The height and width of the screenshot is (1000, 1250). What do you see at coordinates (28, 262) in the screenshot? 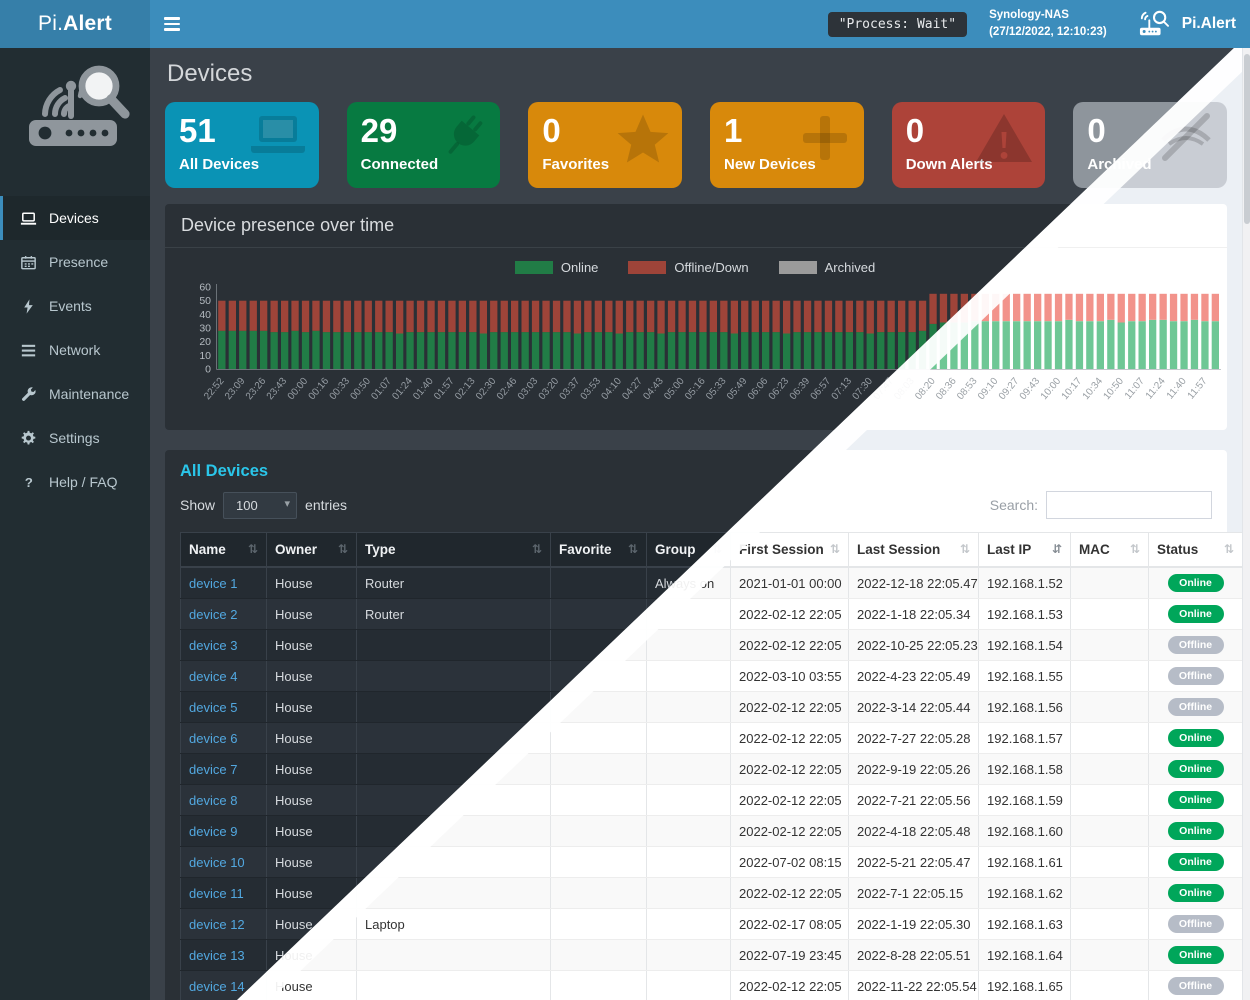
I see `calendar-icon` at bounding box center [28, 262].